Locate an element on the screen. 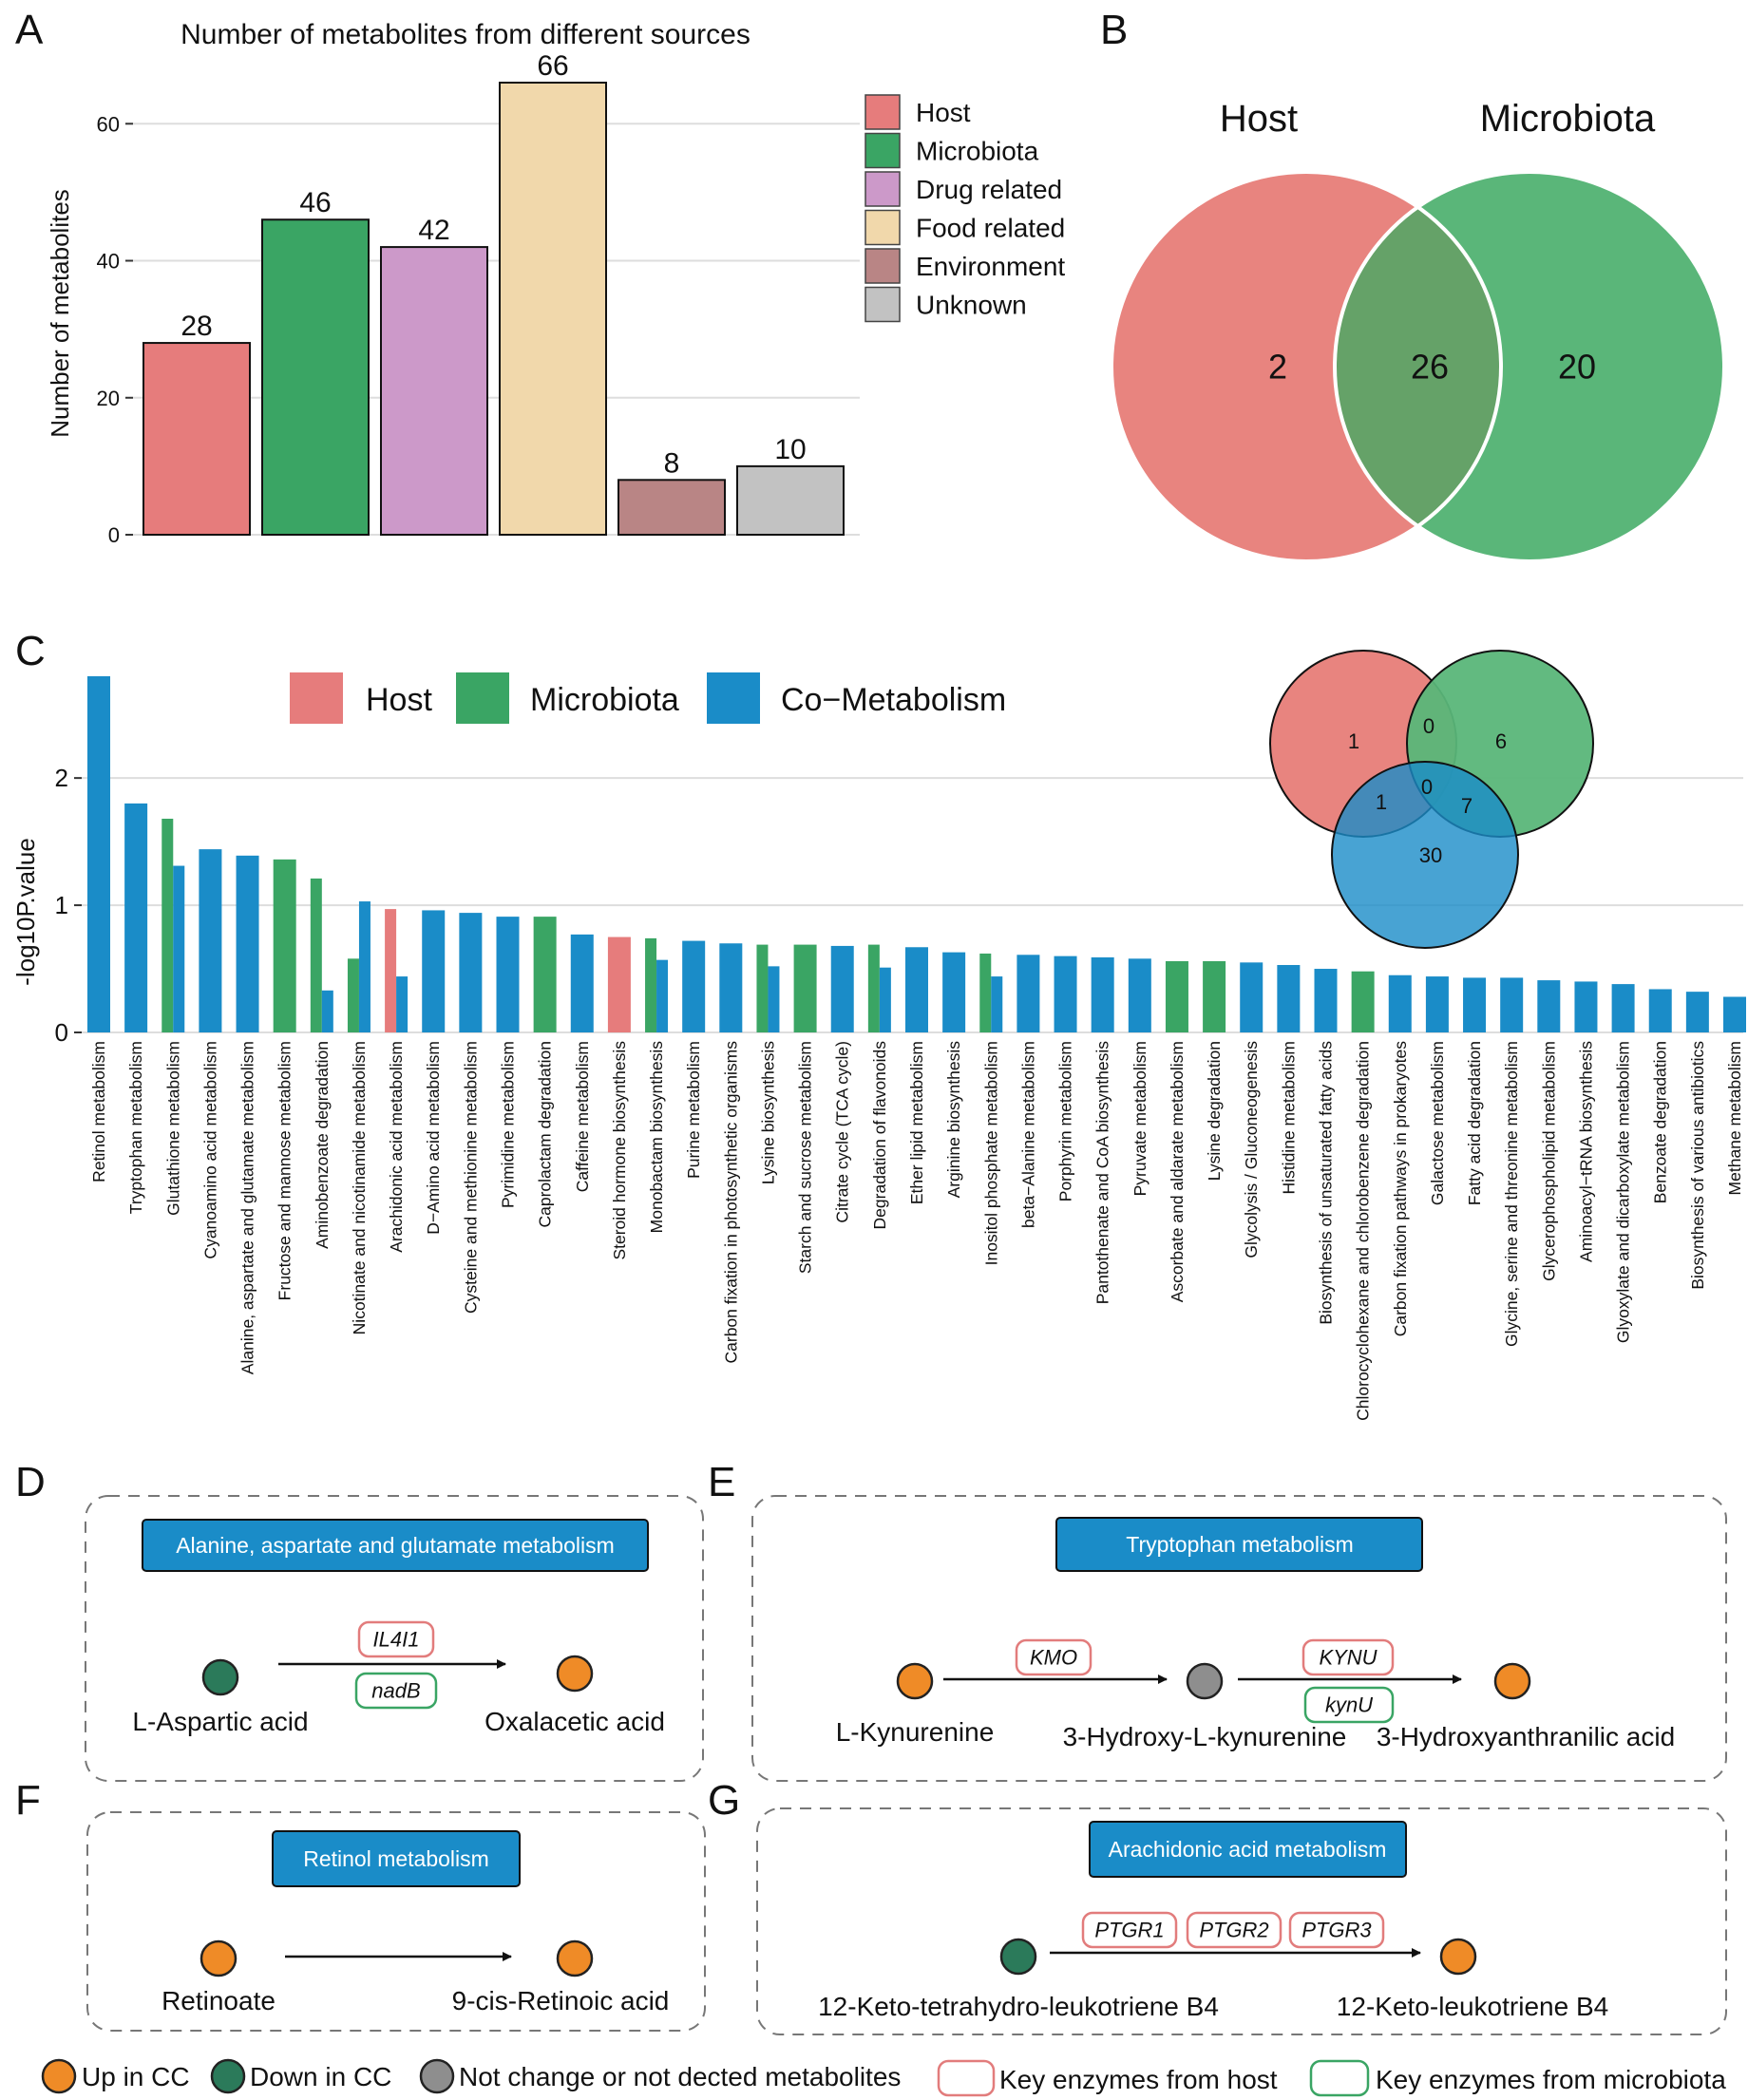 The width and height of the screenshot is (1748, 2100). chart-c-x-tick-label: Nicotinate and nicotinamide metabolism is located at coordinates (359, 1188).